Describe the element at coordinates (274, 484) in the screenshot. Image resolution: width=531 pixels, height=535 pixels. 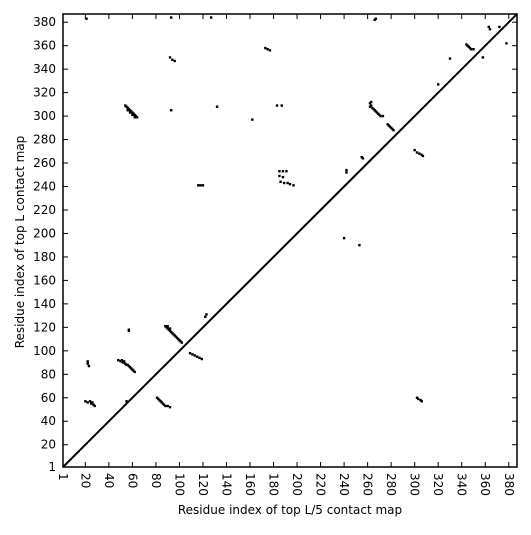
I see `x-tick-label: 180` at that location.